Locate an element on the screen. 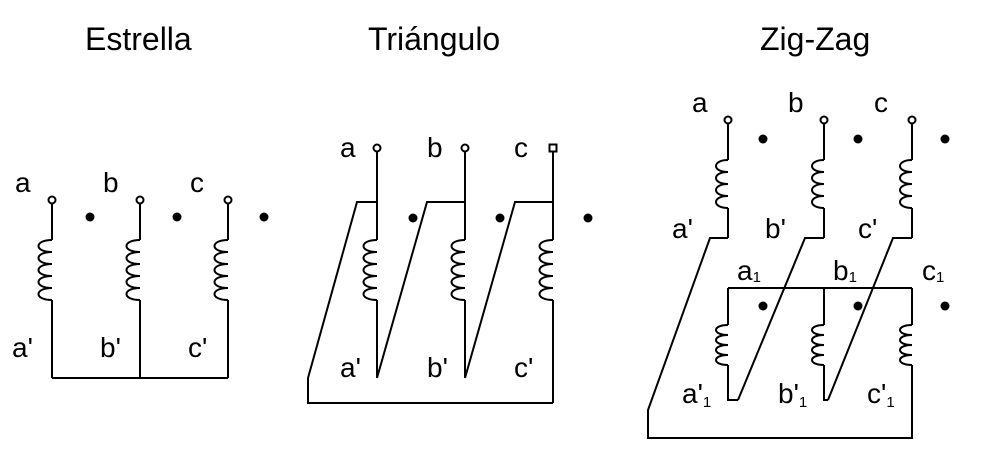 This screenshot has height=456, width=982. zigzag-label-a1-prime: a'1 is located at coordinates (696, 394).